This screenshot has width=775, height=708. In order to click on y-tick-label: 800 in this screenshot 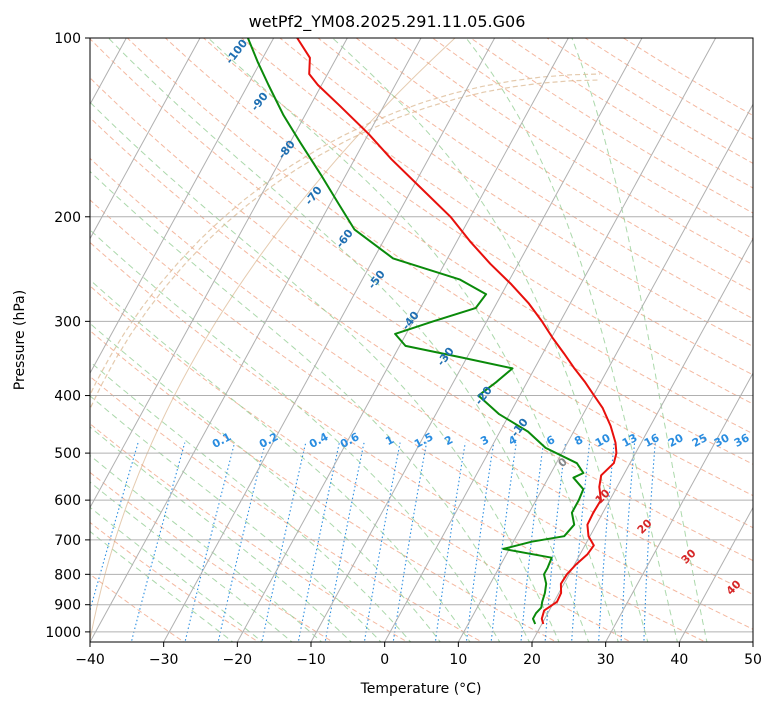, I will do `click(67, 575)`.